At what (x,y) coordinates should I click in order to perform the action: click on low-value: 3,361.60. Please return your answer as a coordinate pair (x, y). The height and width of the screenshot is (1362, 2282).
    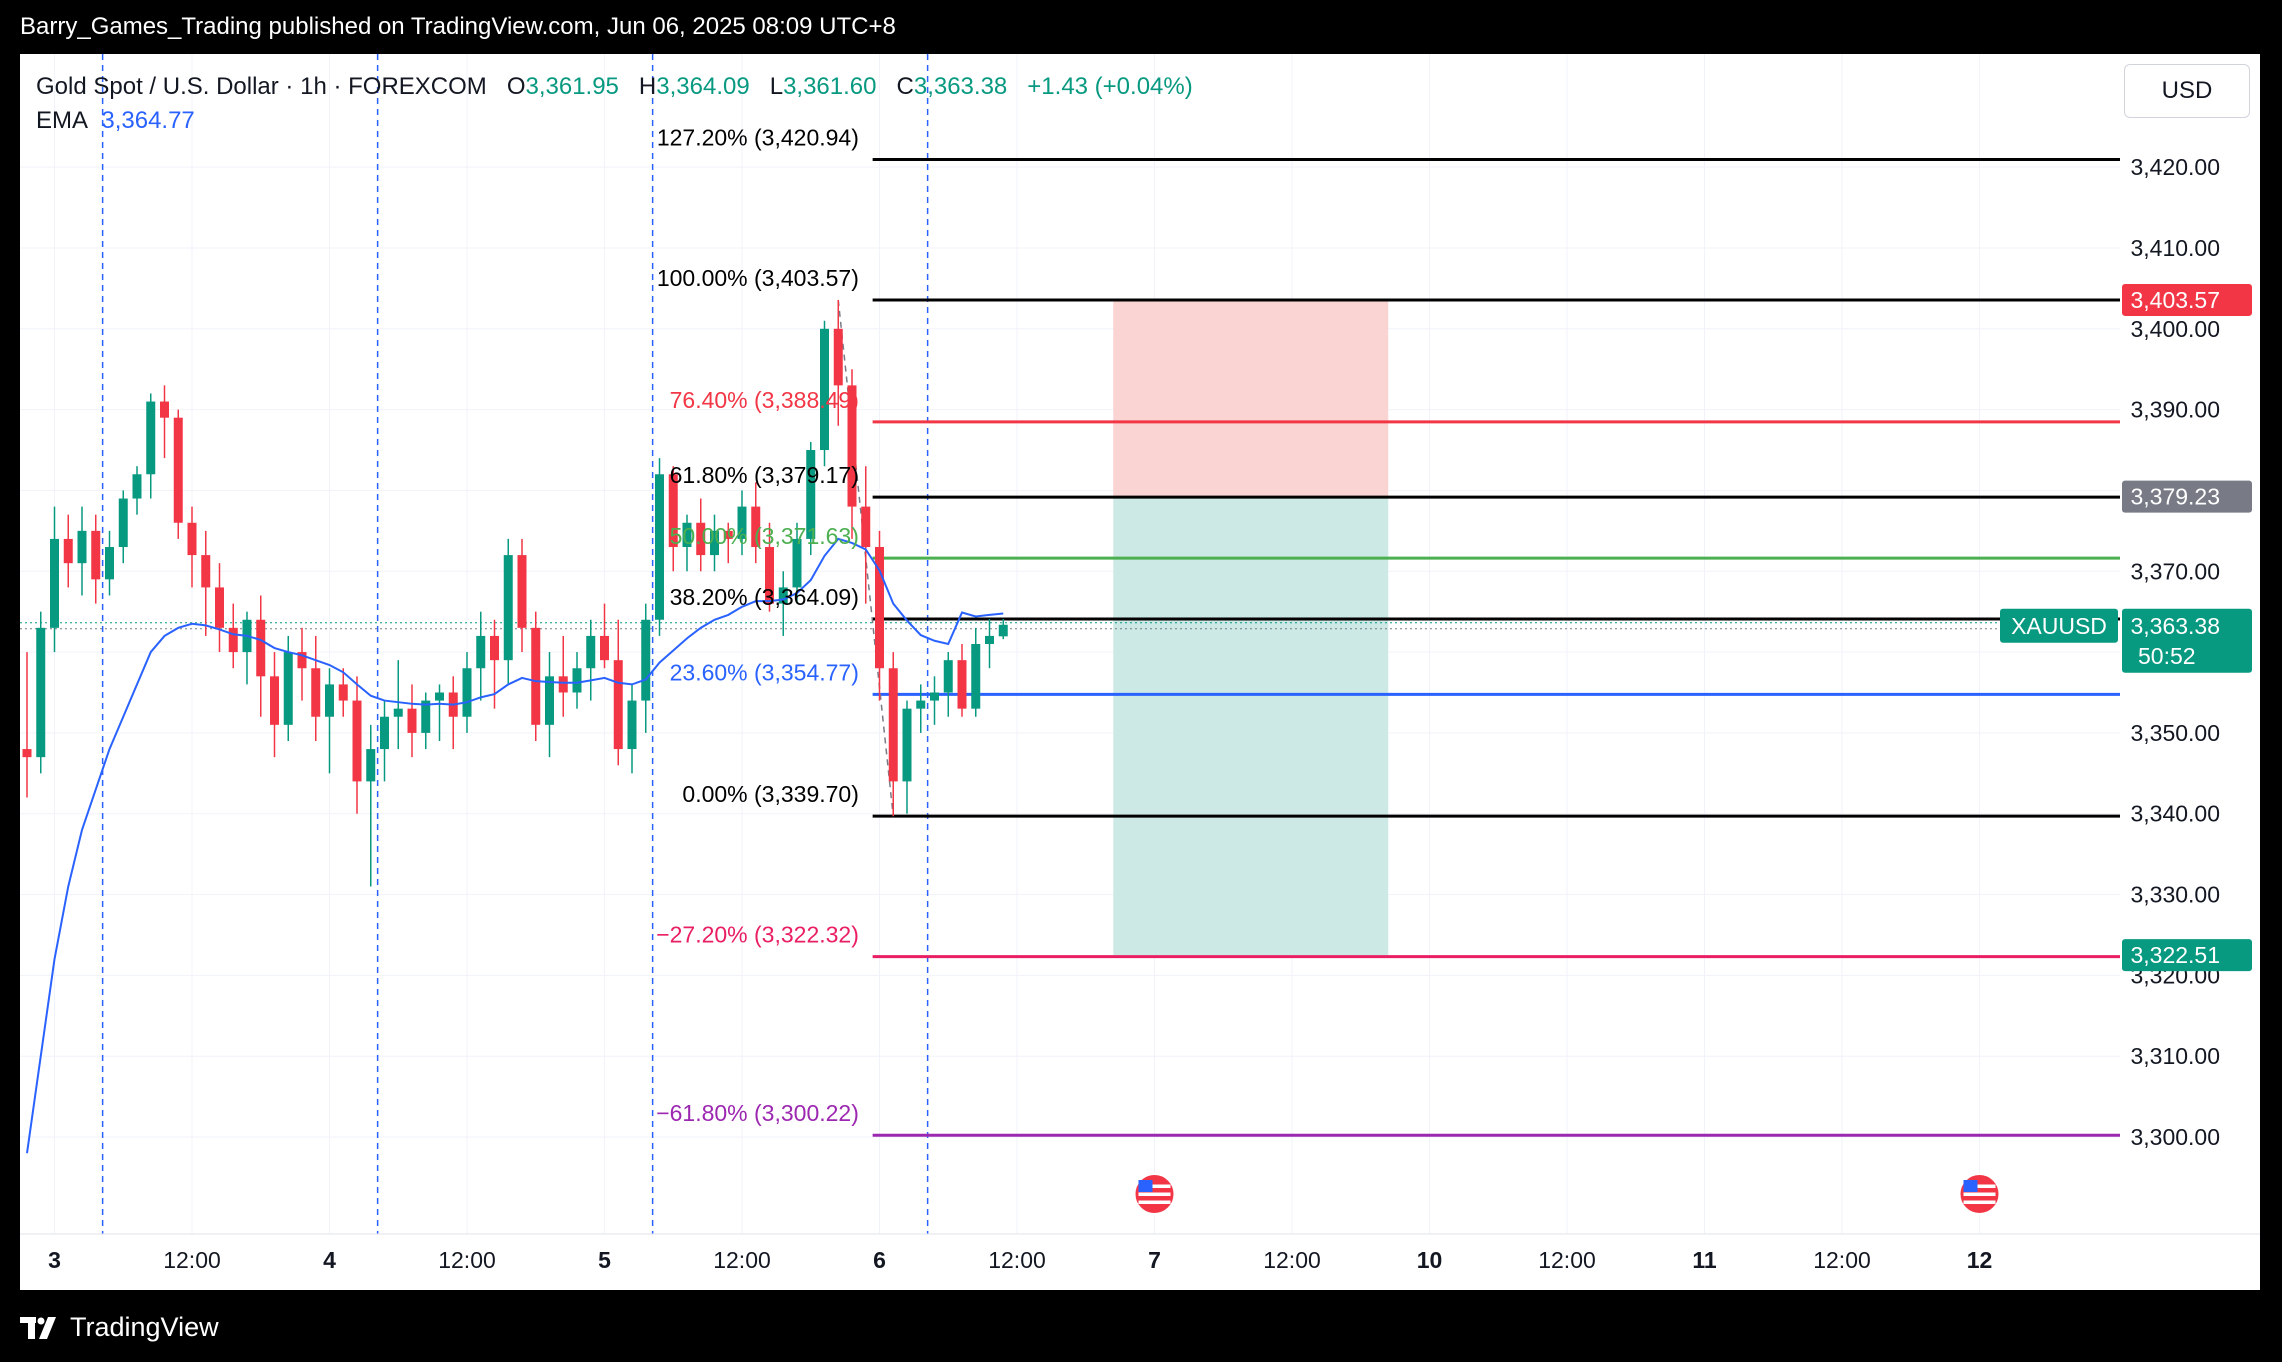
    Looking at the image, I should click on (830, 86).